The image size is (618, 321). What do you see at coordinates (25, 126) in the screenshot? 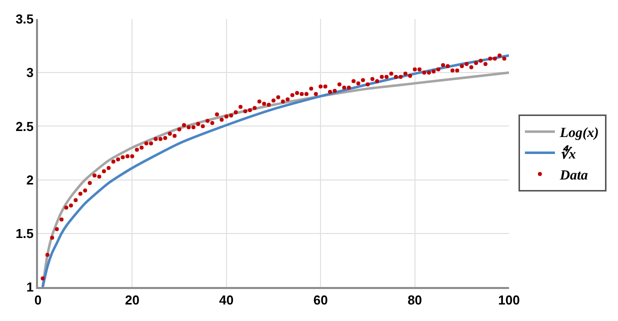
I see `y-tick-label: 2.5` at bounding box center [25, 126].